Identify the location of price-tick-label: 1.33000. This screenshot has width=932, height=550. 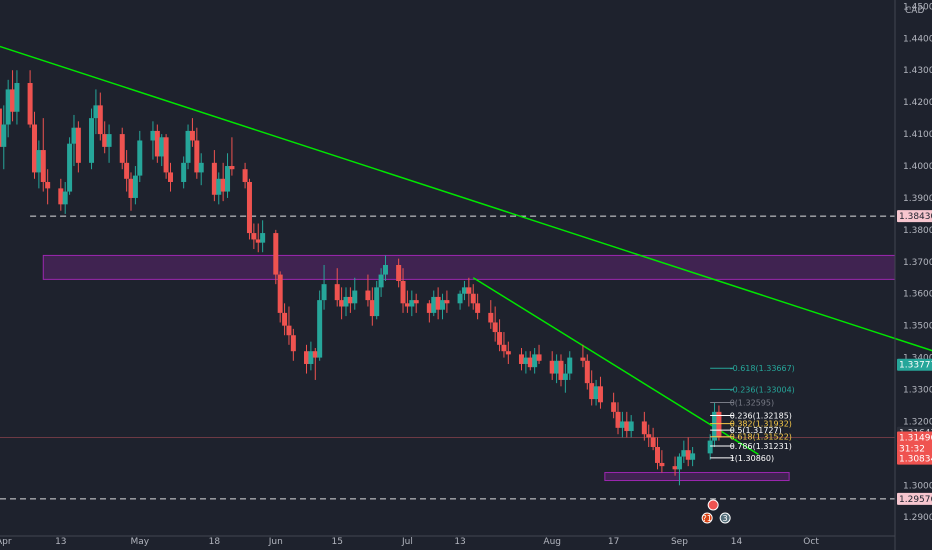
(917, 391).